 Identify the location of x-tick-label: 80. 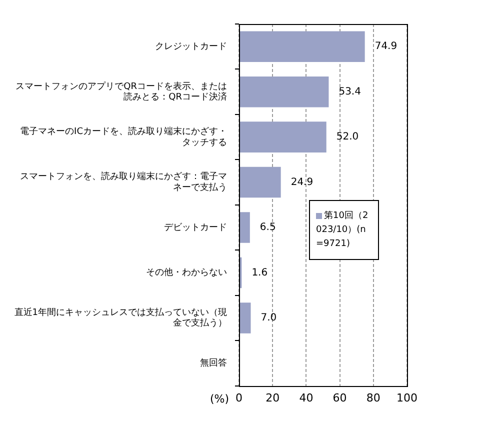
(373, 397).